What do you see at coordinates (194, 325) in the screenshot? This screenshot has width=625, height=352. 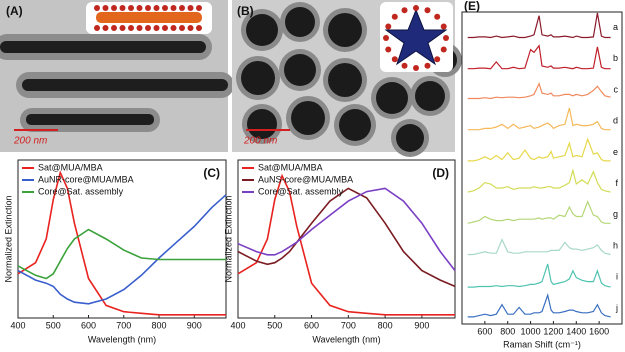 I see `x-tick-label: 900` at bounding box center [194, 325].